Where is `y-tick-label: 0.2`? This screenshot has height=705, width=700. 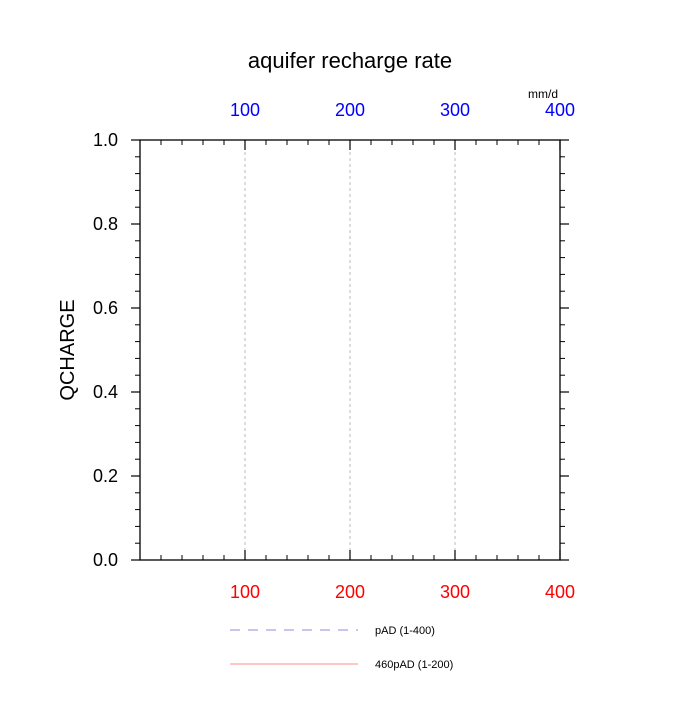 y-tick-label: 0.2 is located at coordinates (105, 476).